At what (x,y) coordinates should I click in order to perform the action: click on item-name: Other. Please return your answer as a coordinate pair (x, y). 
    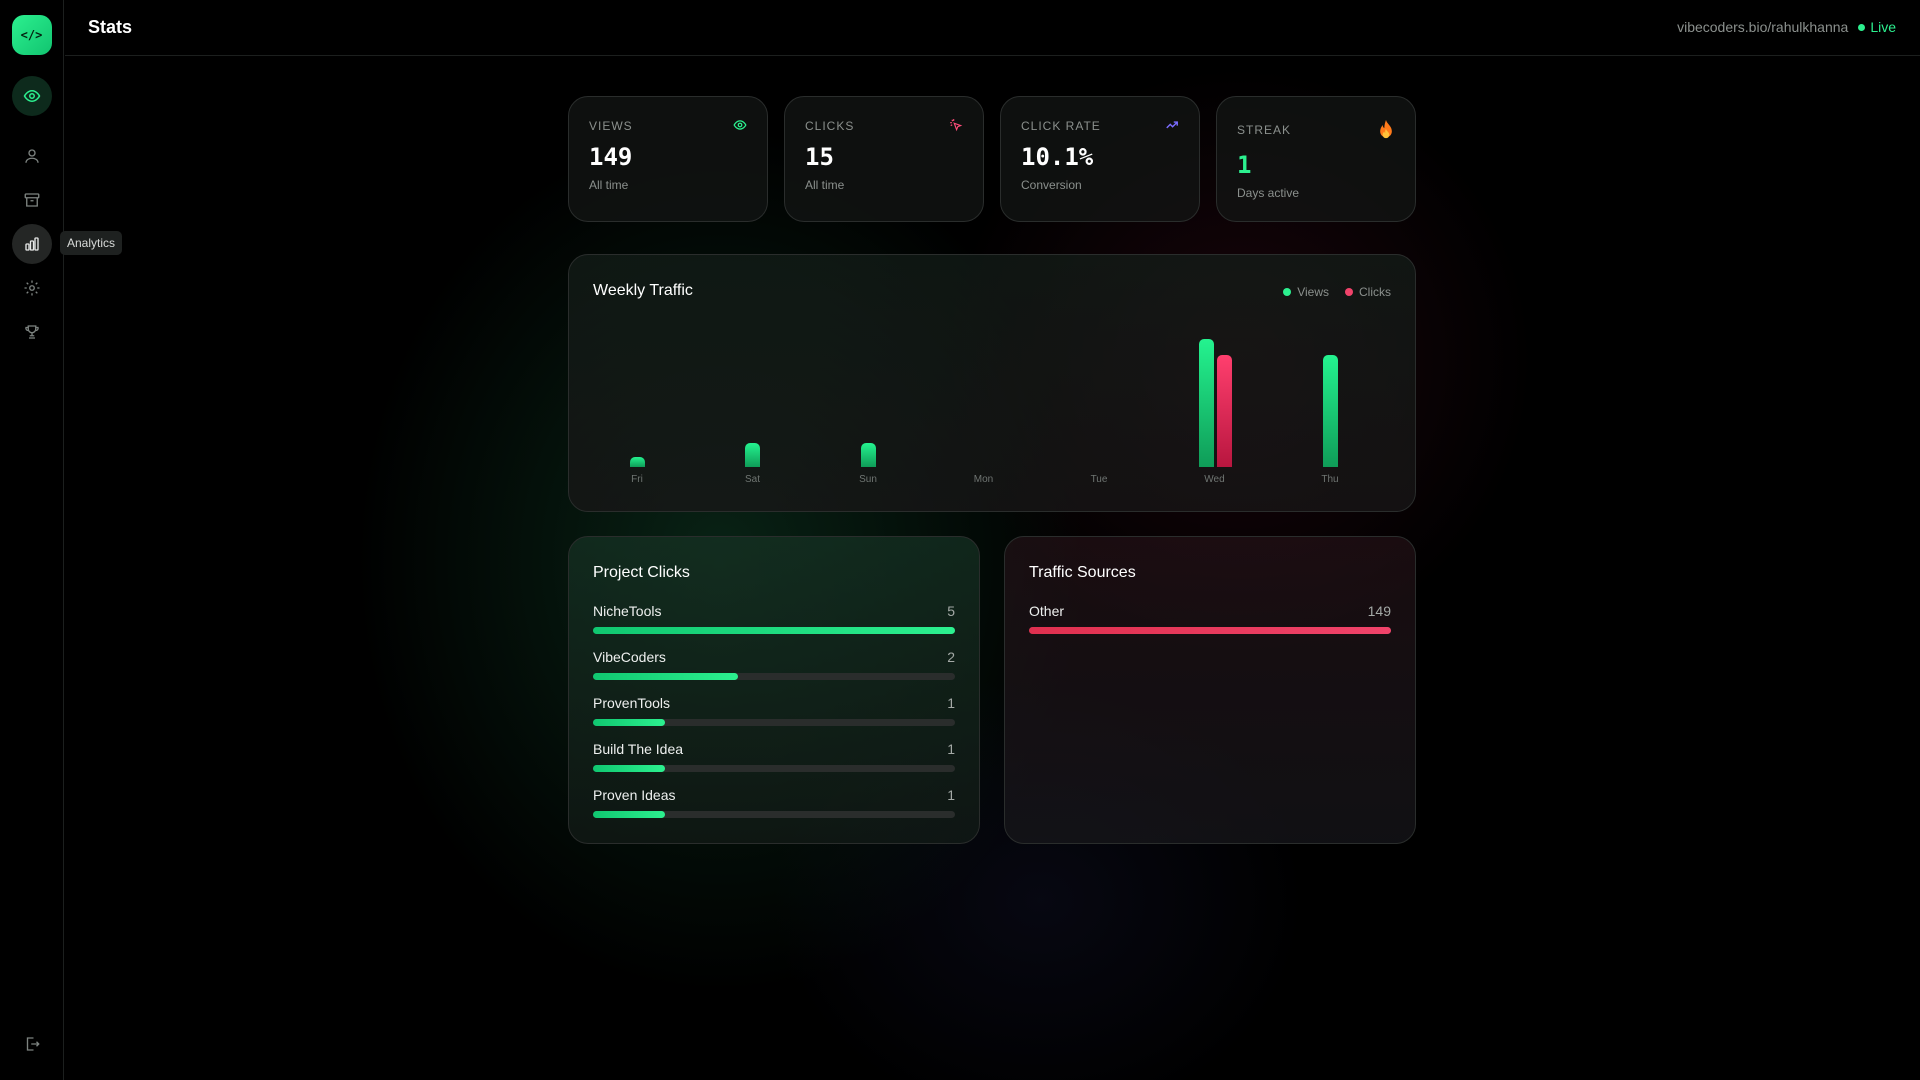
    Looking at the image, I should click on (1047, 611).